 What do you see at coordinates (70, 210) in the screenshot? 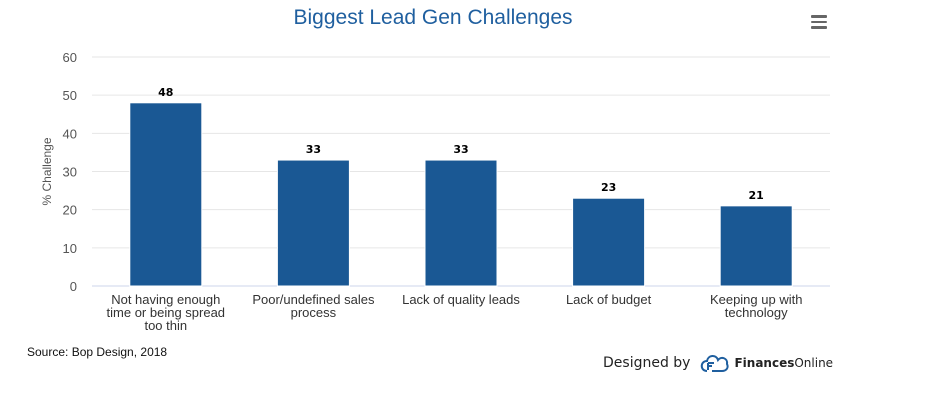
I see `y-tick-label: 20` at bounding box center [70, 210].